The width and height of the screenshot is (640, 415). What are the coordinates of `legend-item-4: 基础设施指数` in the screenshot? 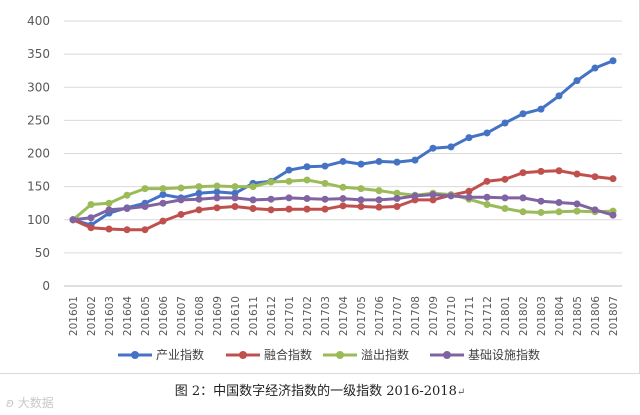 It's located at (485, 354).